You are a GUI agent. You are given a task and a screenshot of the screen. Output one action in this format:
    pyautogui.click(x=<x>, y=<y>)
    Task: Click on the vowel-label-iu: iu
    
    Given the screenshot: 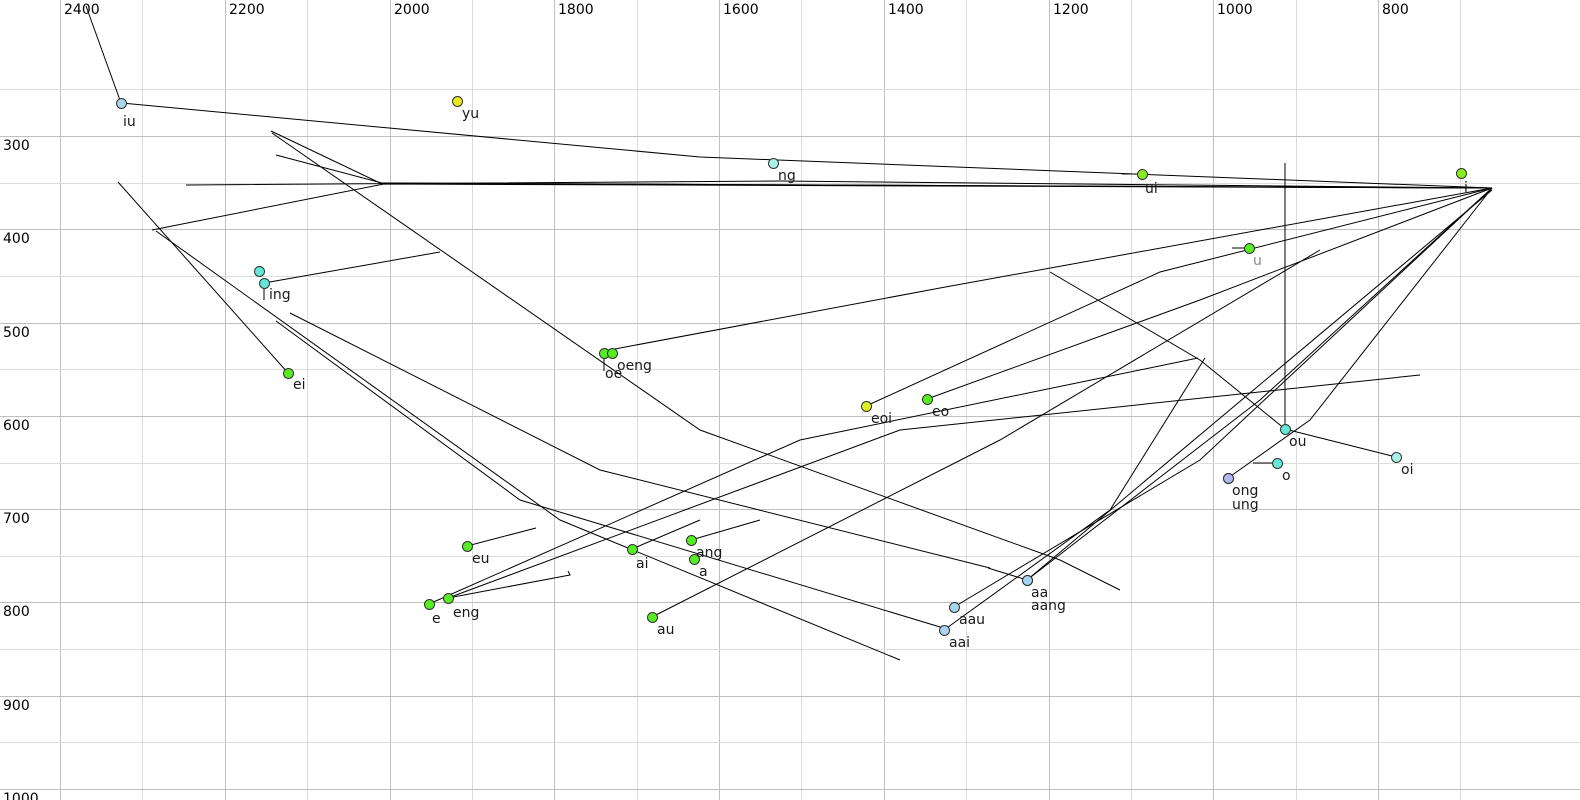 What is the action you would take?
    pyautogui.click(x=129, y=122)
    